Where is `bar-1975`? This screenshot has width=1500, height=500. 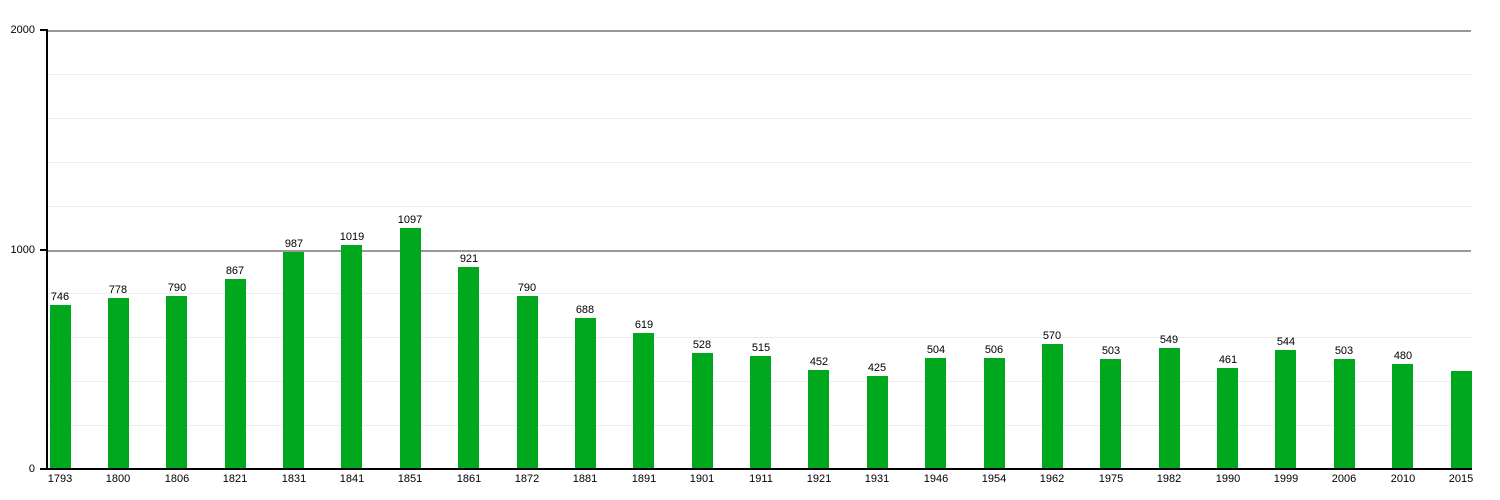
bar-1975 is located at coordinates (1110, 414).